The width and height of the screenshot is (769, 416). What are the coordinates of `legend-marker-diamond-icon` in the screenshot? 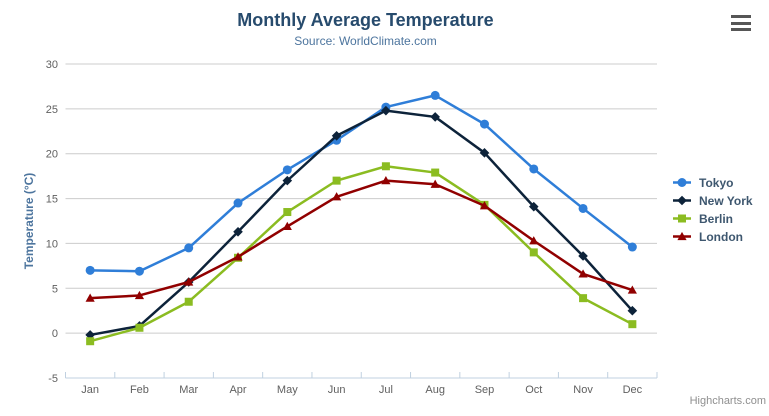 It's located at (682, 200).